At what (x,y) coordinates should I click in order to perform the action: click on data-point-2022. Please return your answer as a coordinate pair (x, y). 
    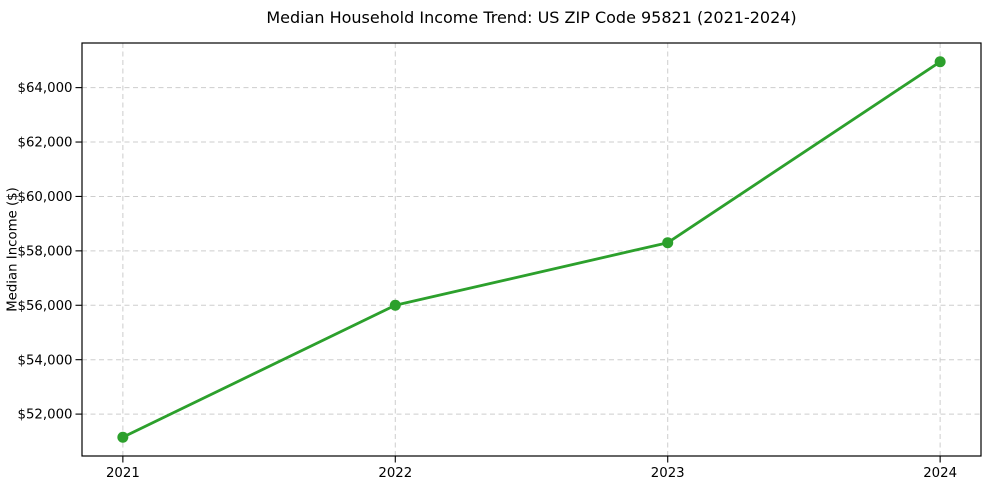
    Looking at the image, I should click on (395, 305).